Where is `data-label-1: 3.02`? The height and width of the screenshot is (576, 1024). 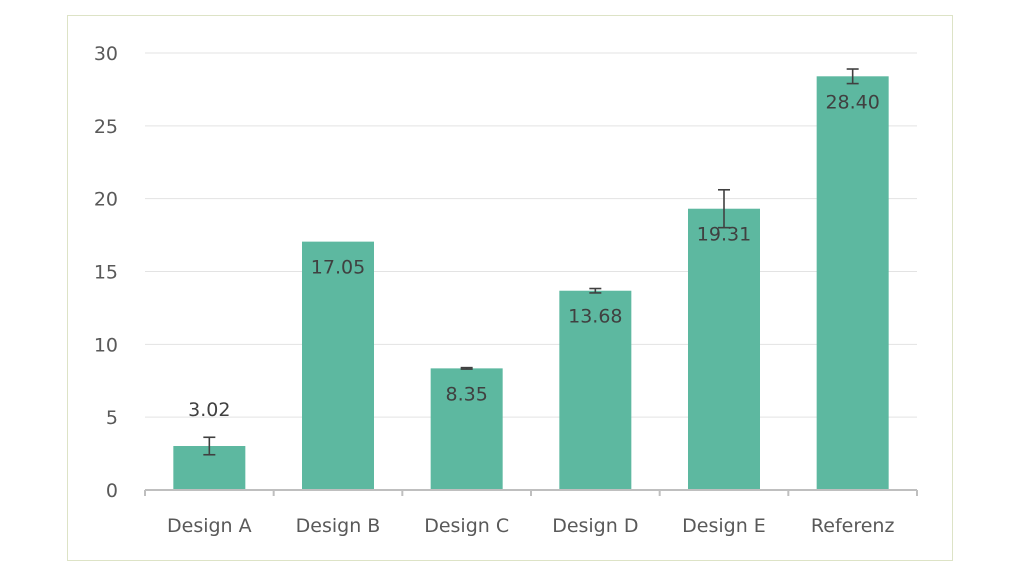
data-label-1: 3.02 is located at coordinates (209, 410).